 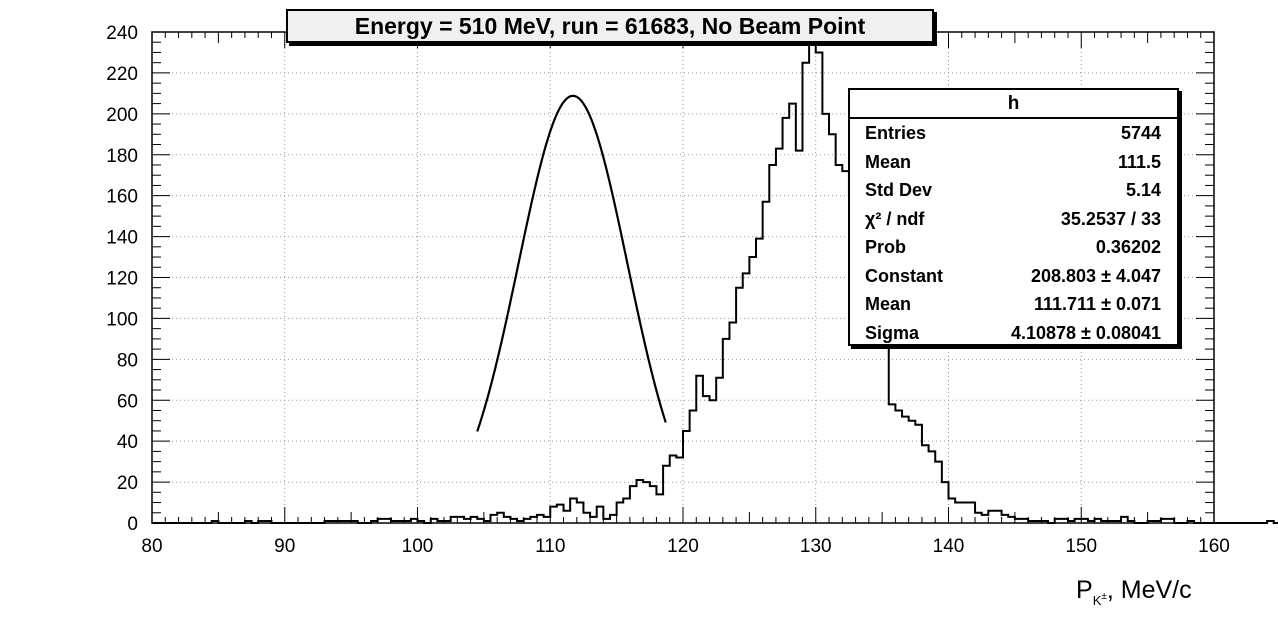 I want to click on x-axis-label-sub-text: K, so click(x=1097, y=600).